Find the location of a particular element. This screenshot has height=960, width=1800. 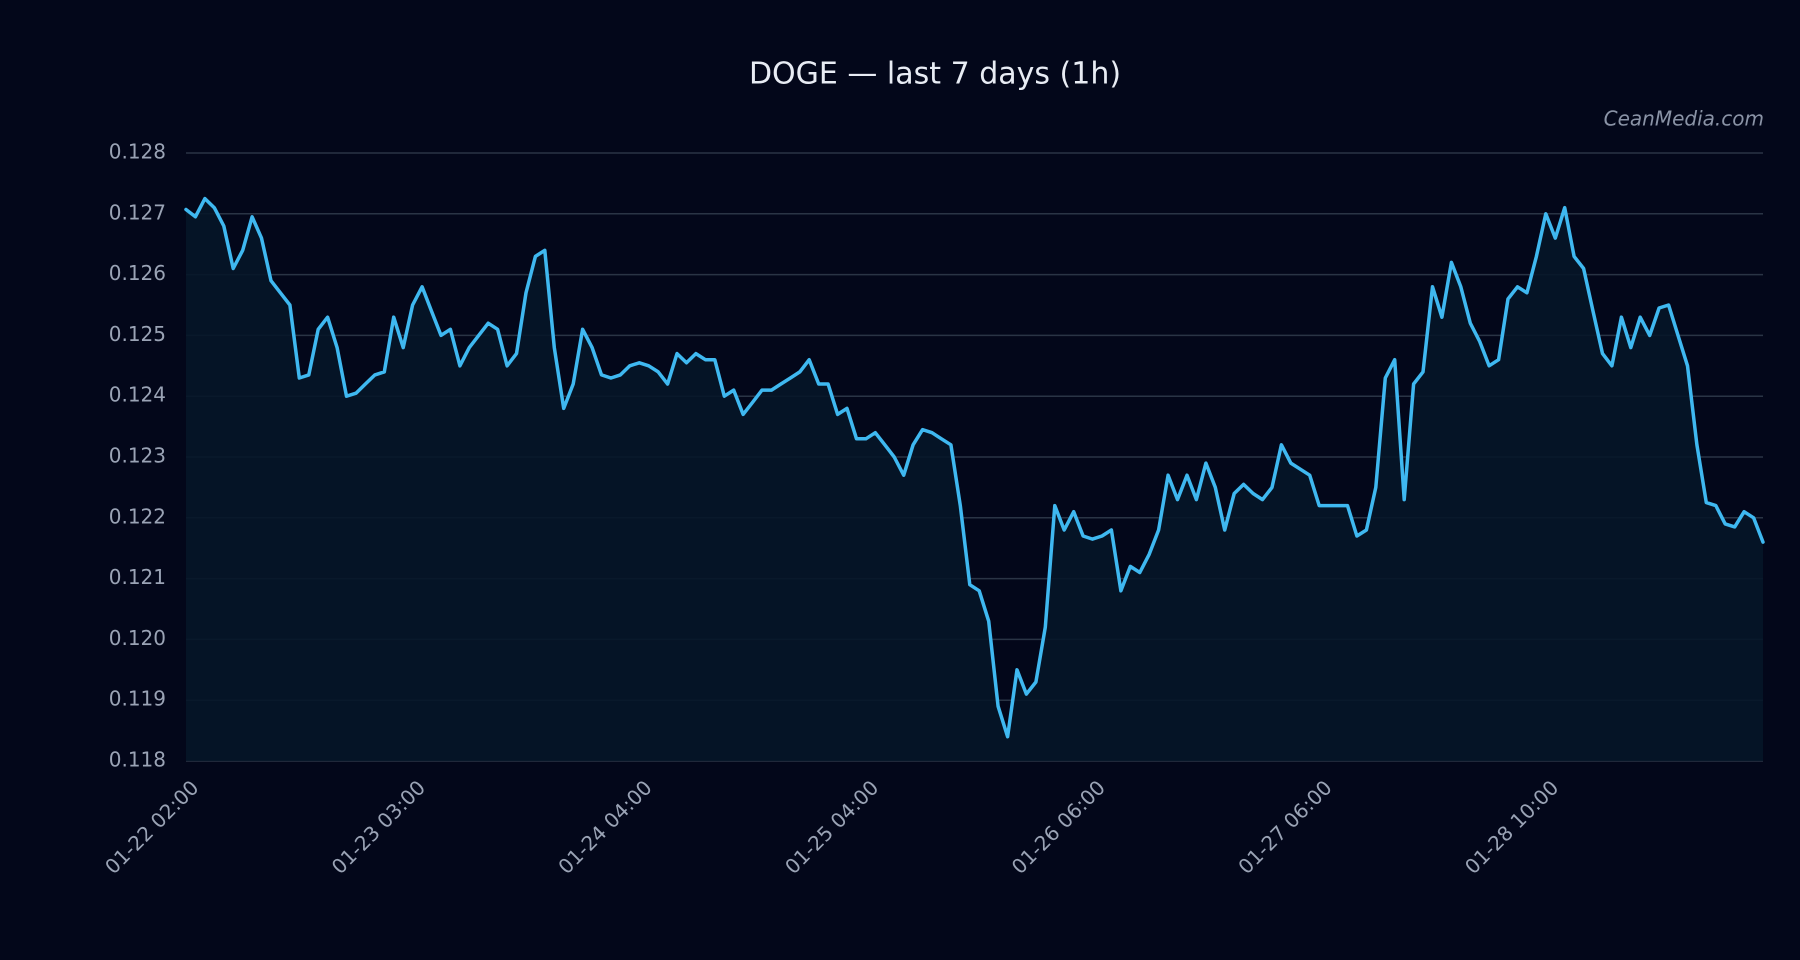

y-tick-label: 0.118 is located at coordinates (137, 760).